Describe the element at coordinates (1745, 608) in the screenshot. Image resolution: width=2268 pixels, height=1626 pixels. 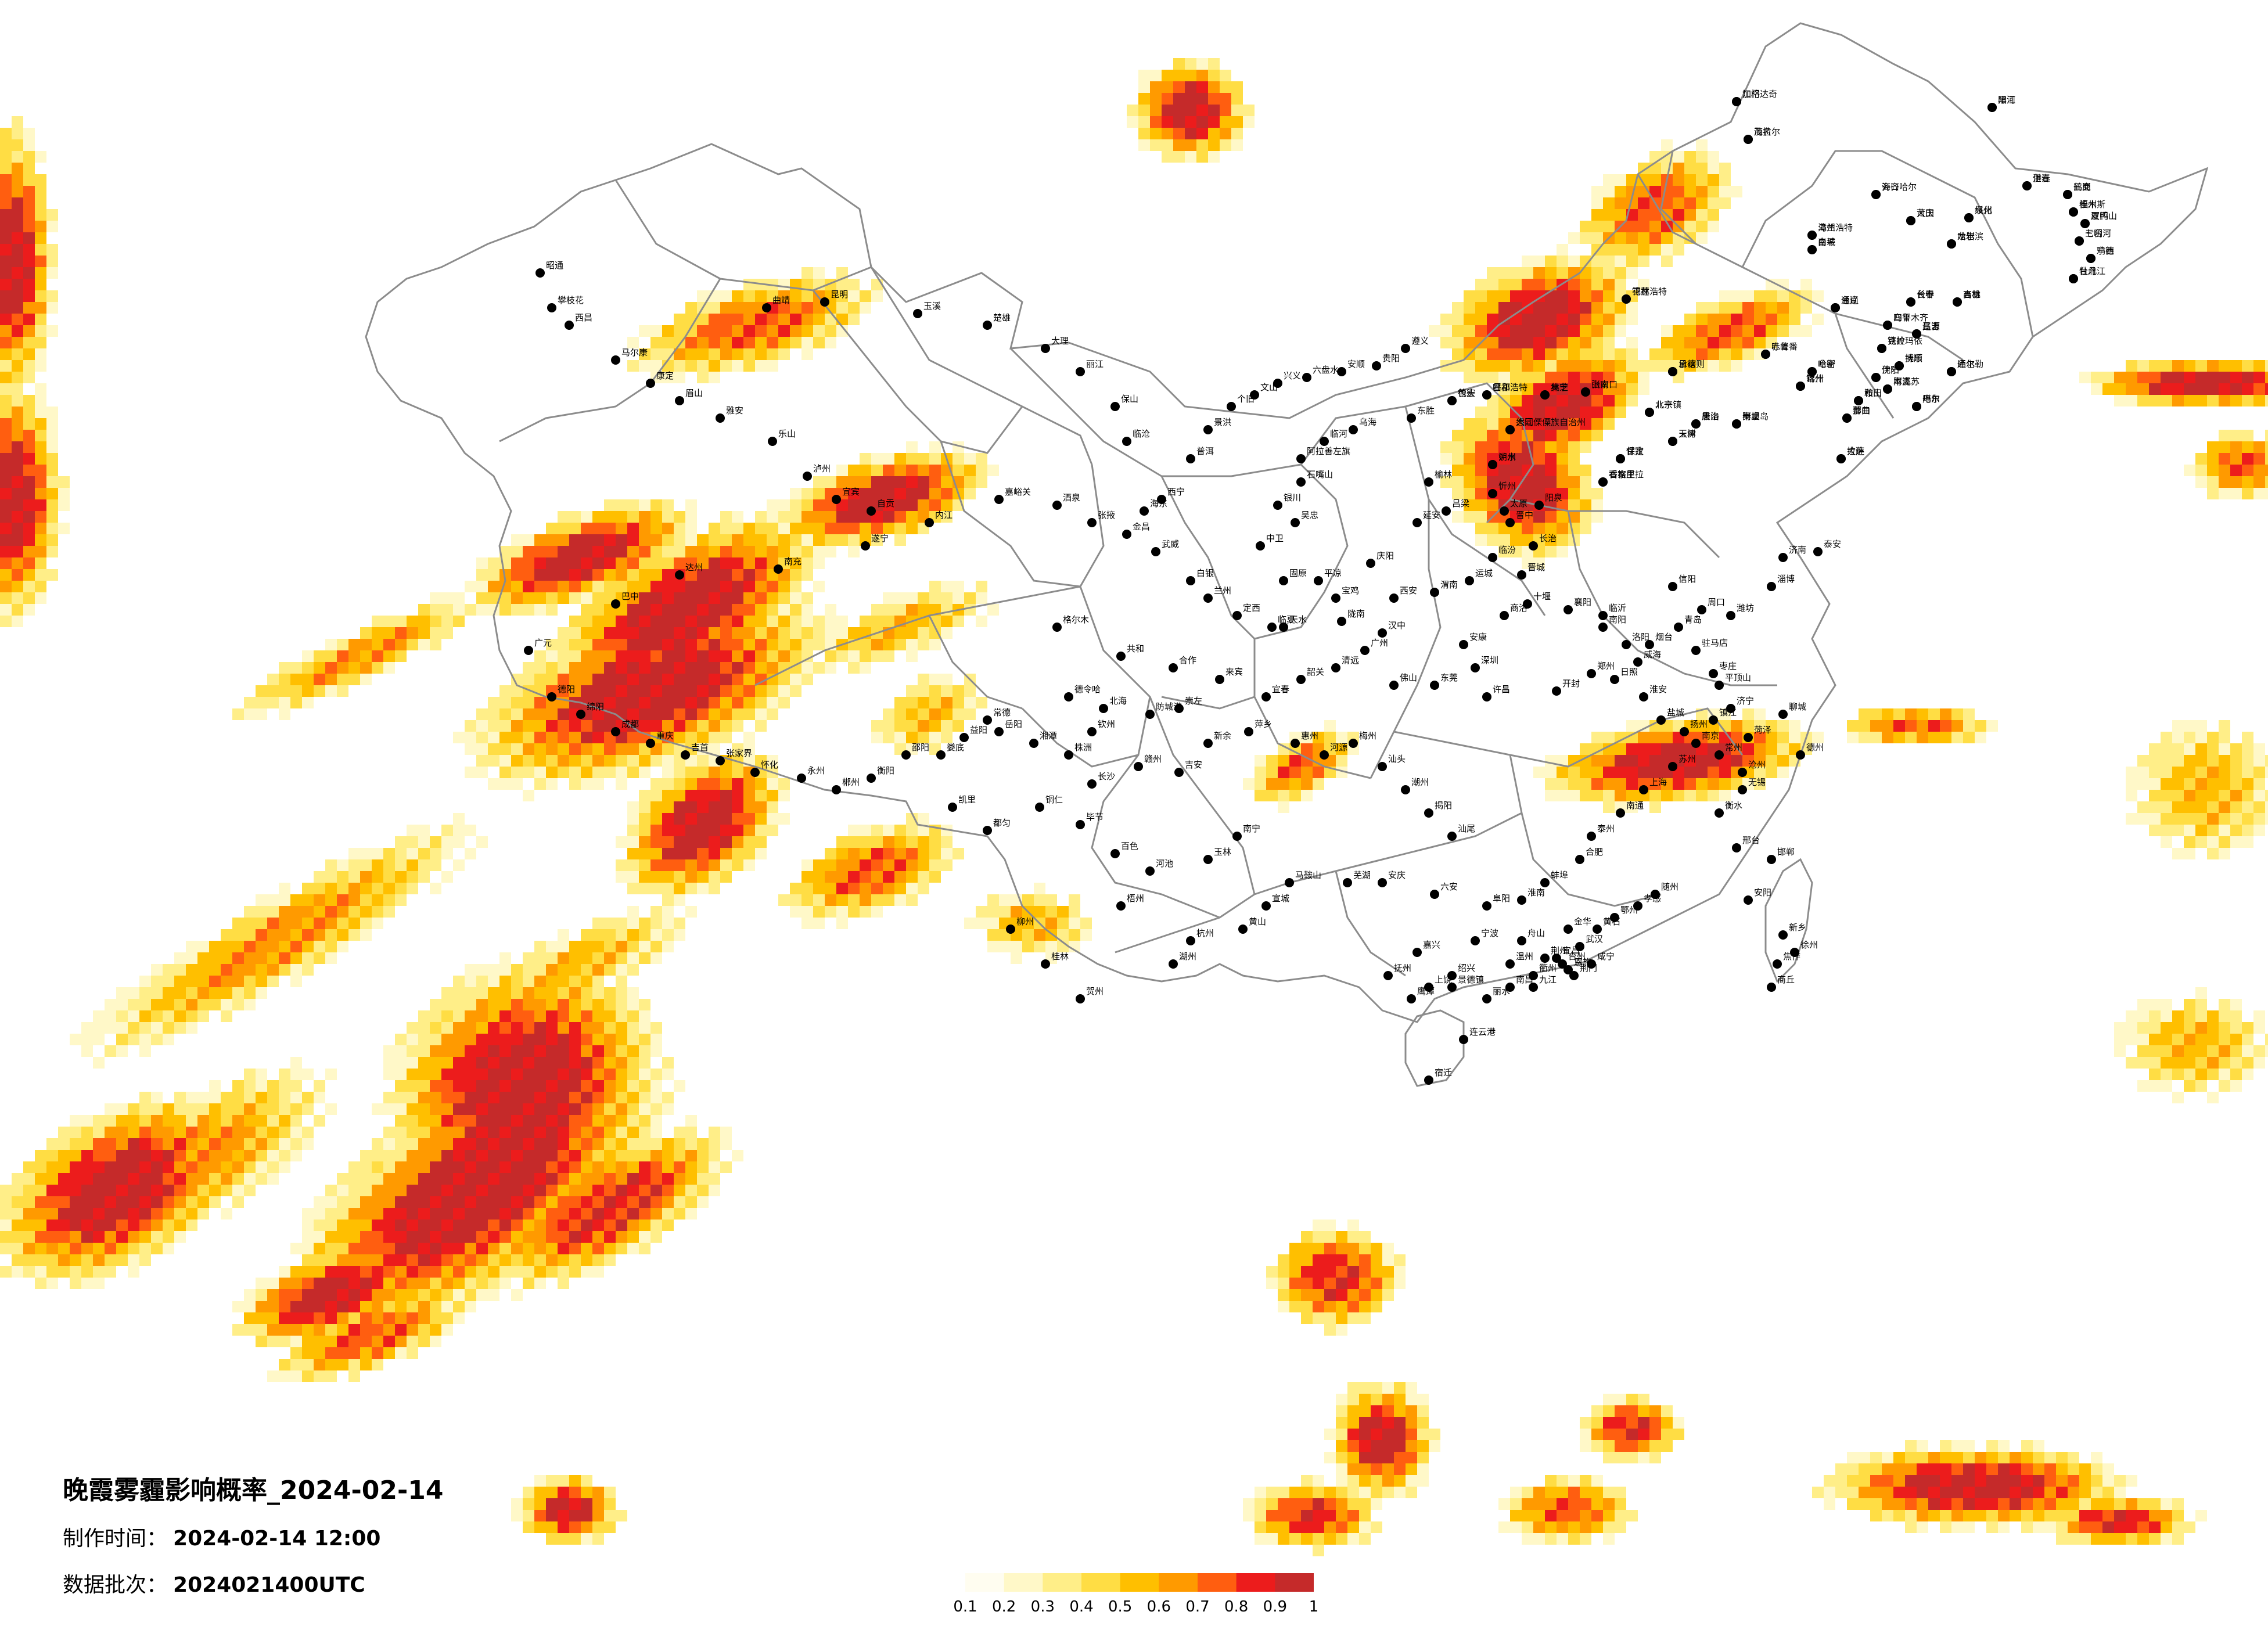
I see `city-label: 潍坊` at that location.